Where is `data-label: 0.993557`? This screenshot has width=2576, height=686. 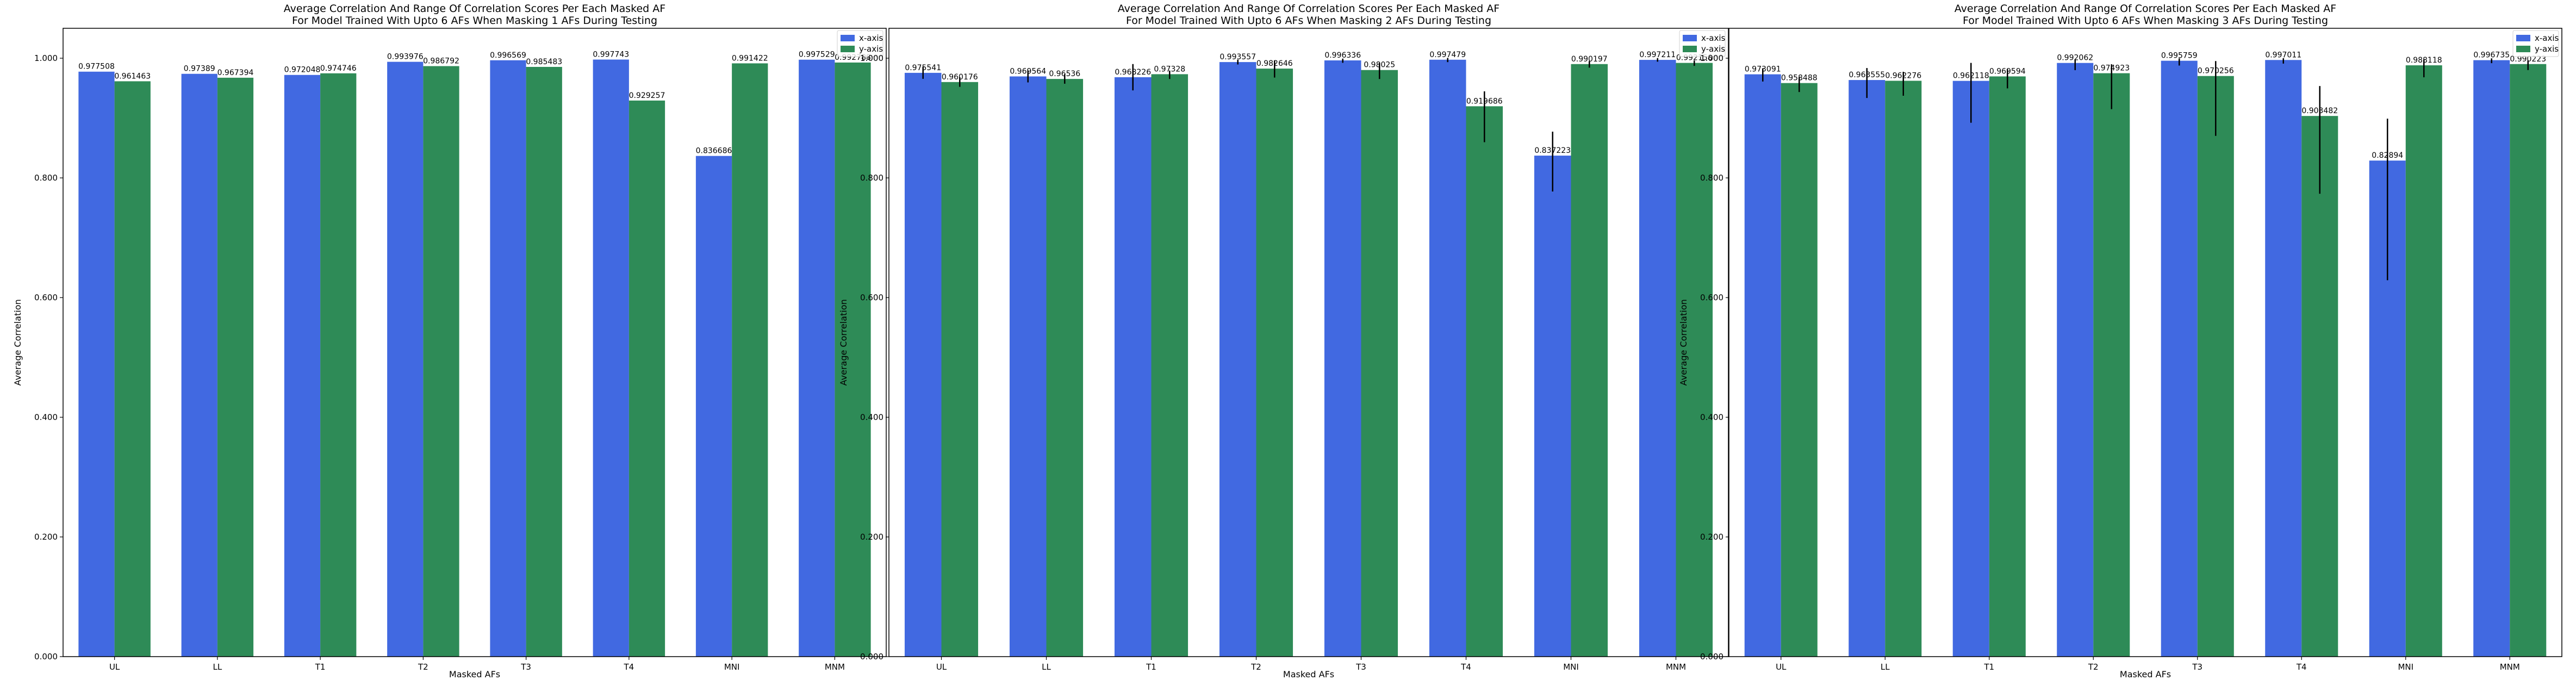
data-label: 0.993557 is located at coordinates (1237, 57).